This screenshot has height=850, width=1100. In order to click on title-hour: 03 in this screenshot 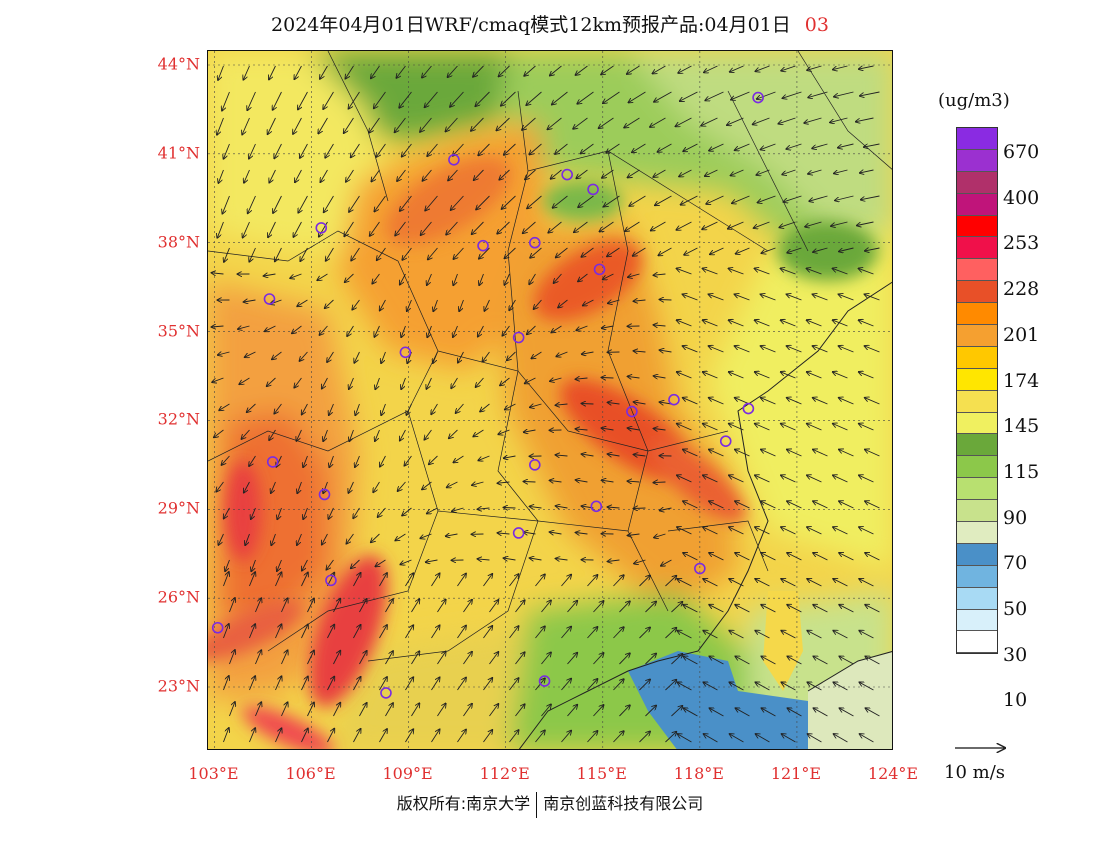, I will do `click(816, 25)`.